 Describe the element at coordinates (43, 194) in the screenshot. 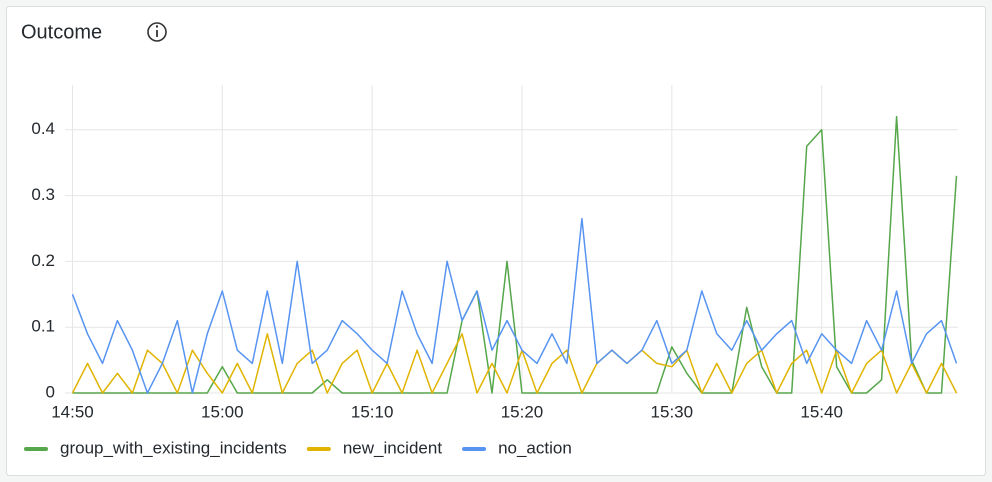

I see `y-tick-label: 0.3` at that location.